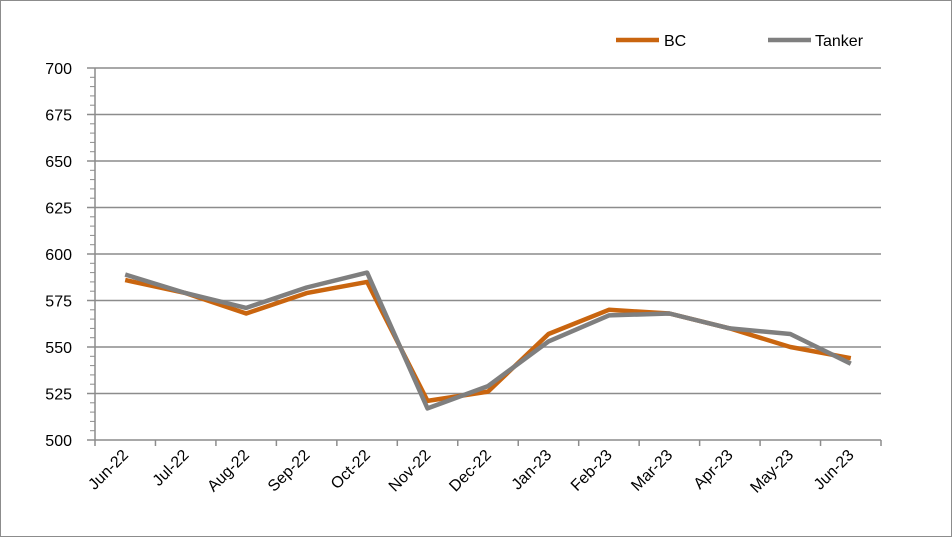  Describe the element at coordinates (470, 471) in the screenshot. I see `x-tick-label: Dec-22` at that location.